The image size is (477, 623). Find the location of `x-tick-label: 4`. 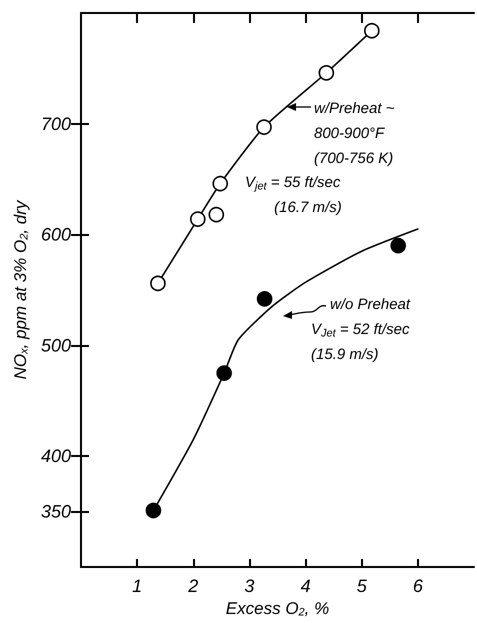

x-tick-label: 4 is located at coordinates (305, 586).